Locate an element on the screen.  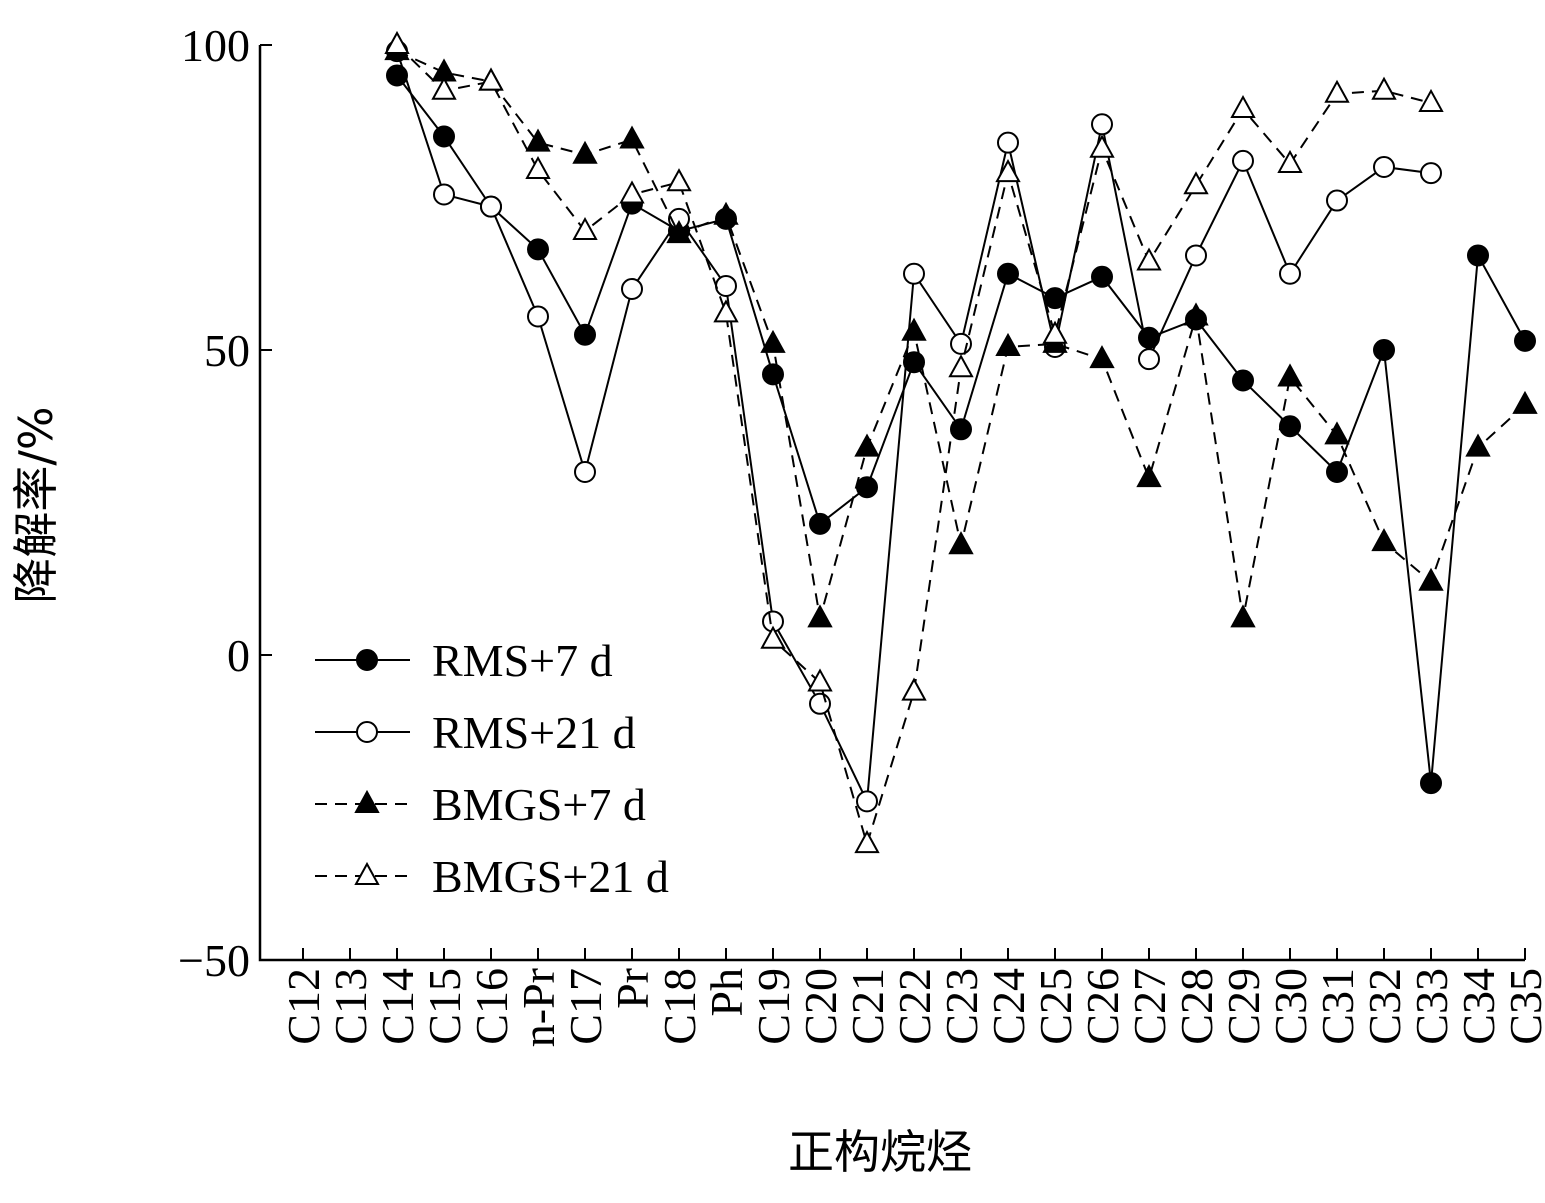
x-tick-label: C15 is located at coordinates (444, 1006).